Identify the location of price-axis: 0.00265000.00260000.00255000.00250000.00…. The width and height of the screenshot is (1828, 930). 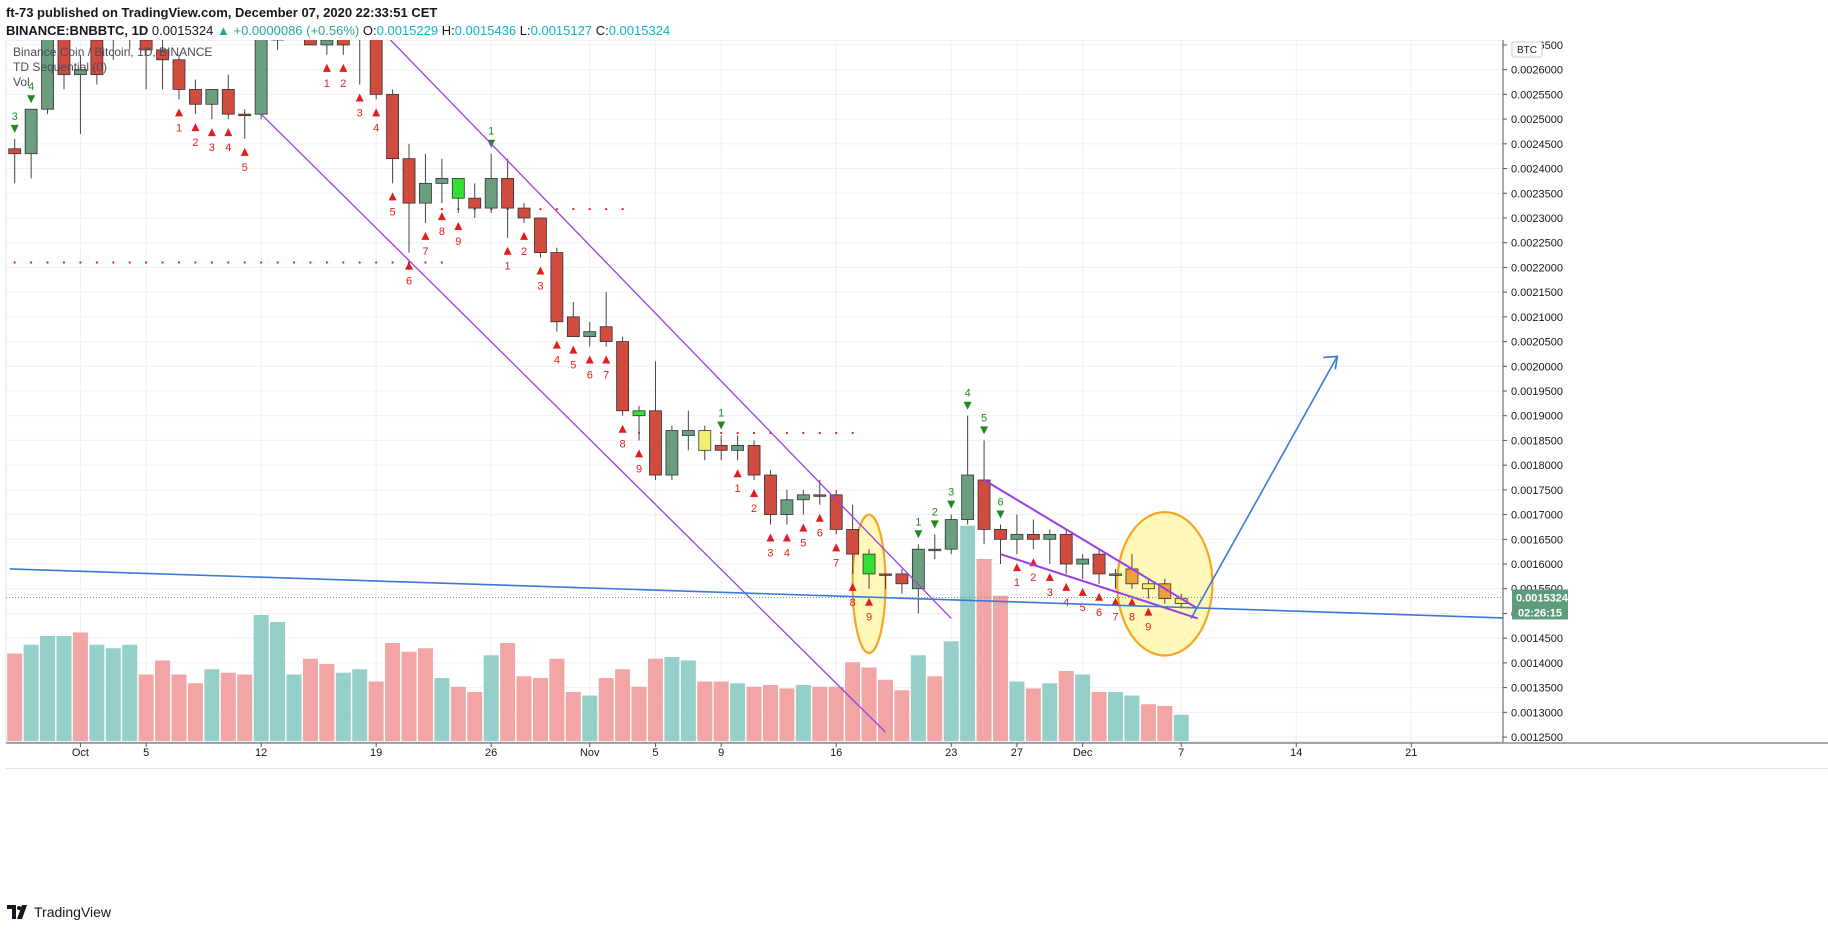
(1535, 392).